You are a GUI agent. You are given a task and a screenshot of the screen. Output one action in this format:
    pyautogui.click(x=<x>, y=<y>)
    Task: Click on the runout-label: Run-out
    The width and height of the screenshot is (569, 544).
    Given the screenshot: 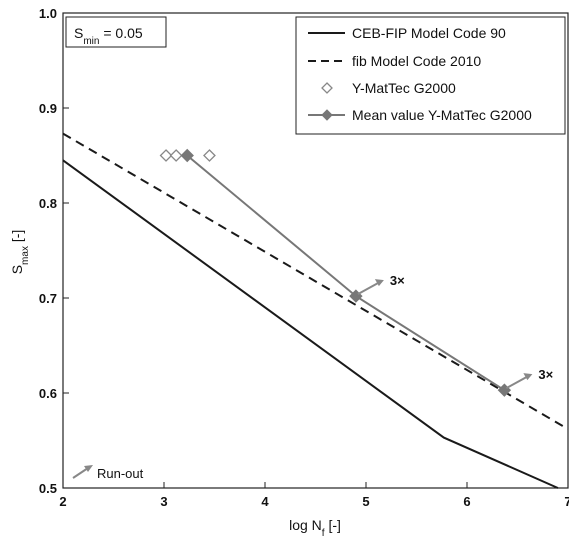 What is the action you would take?
    pyautogui.click(x=120, y=473)
    